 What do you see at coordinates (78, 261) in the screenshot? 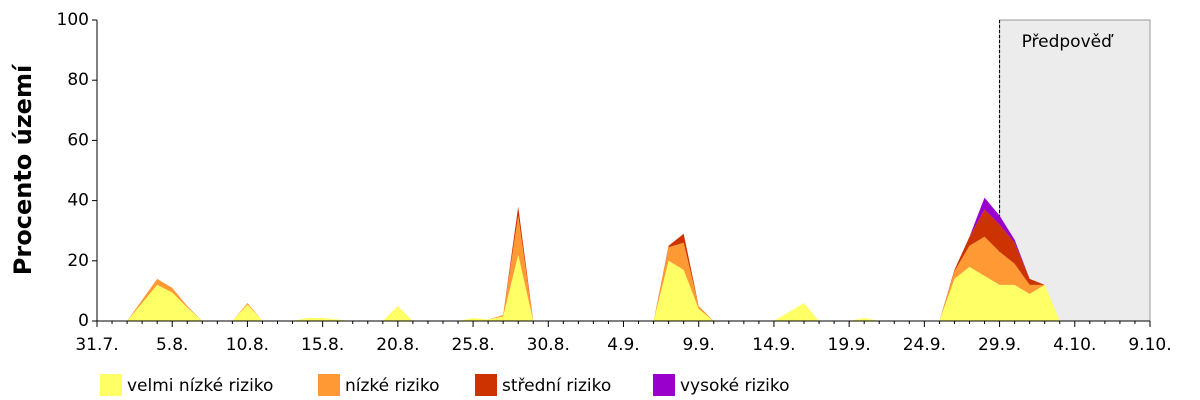
I see `y-tick-label: 20` at bounding box center [78, 261].